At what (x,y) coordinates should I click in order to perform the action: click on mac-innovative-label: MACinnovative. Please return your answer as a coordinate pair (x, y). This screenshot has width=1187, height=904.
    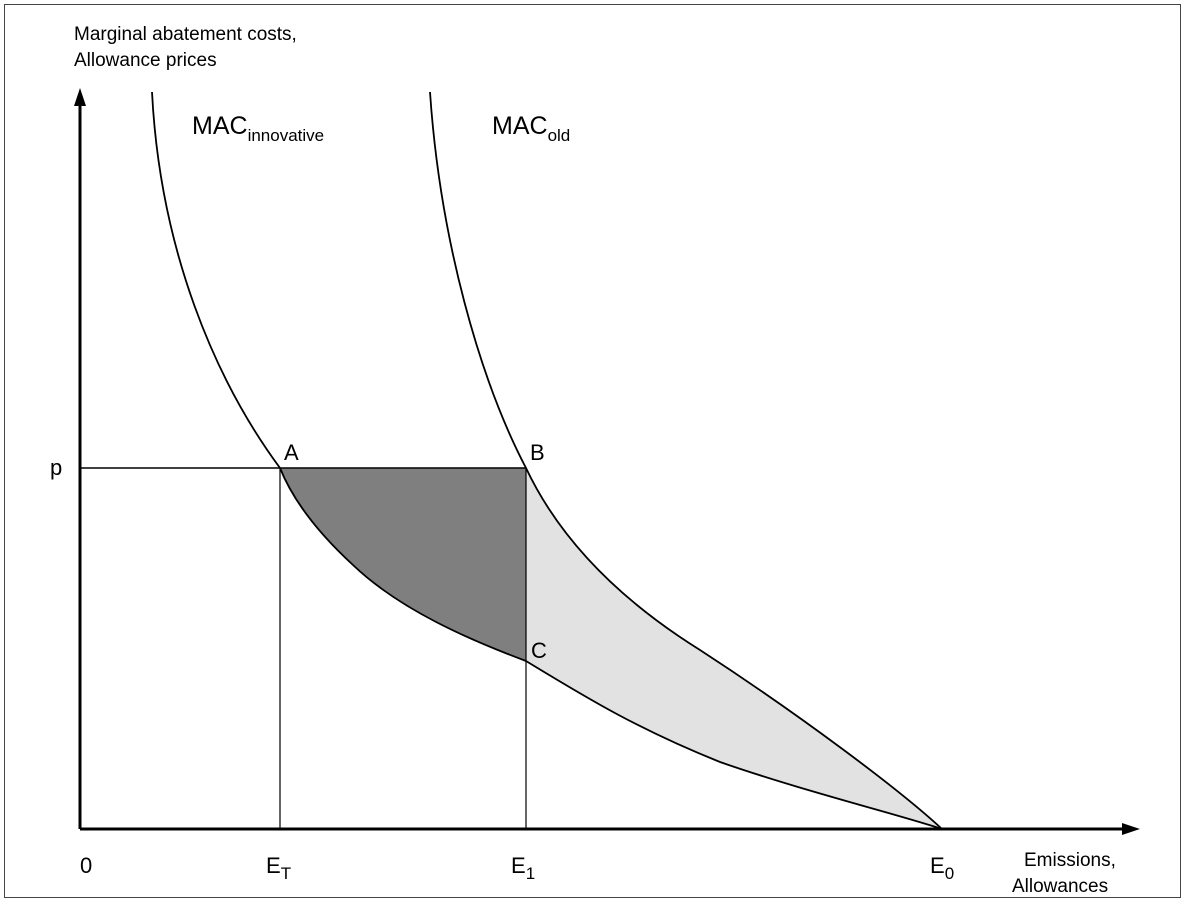
    Looking at the image, I should click on (258, 128).